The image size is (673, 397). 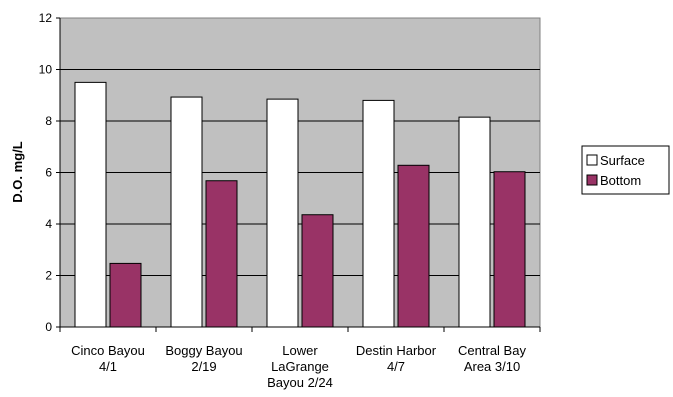 I want to click on y-tick-label: 6, so click(x=48, y=173).